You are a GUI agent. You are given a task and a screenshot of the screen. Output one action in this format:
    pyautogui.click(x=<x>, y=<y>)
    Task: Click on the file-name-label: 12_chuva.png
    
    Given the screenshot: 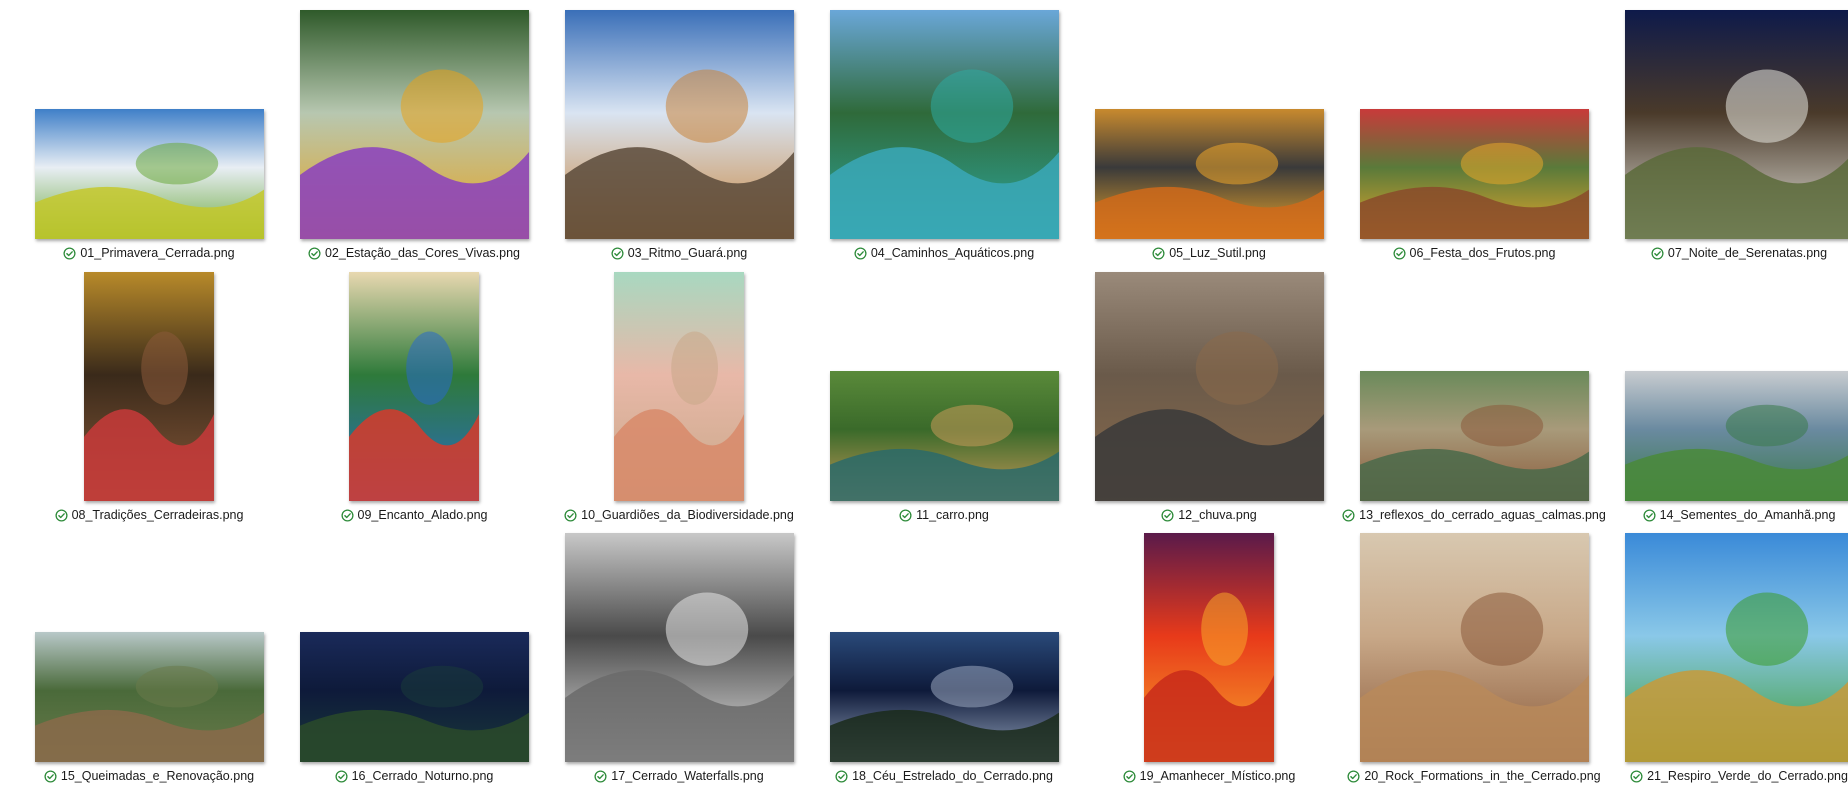 What is the action you would take?
    pyautogui.click(x=1217, y=515)
    